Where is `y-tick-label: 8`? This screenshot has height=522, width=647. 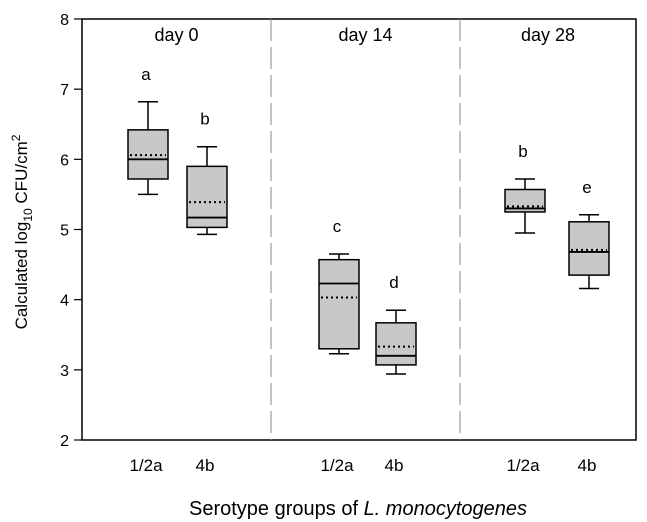 y-tick-label: 8 is located at coordinates (64, 20).